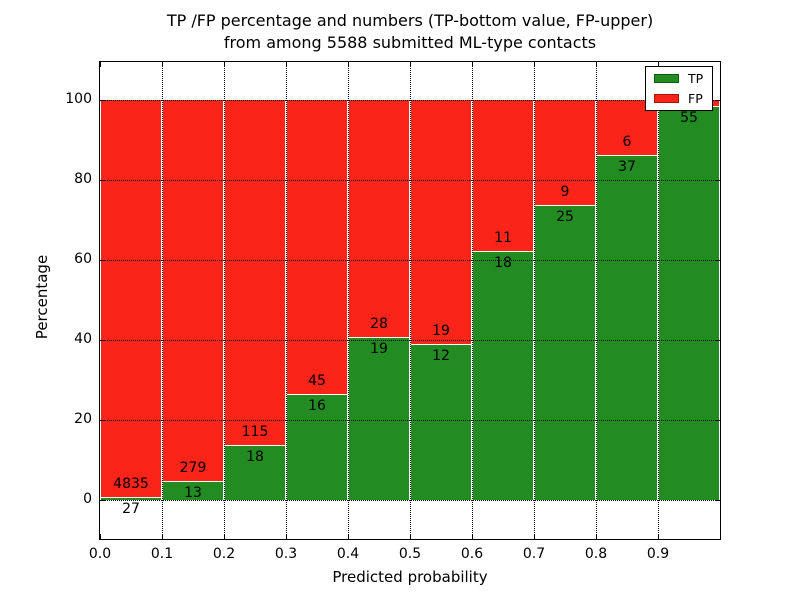 The width and height of the screenshot is (800, 600). Describe the element at coordinates (162, 554) in the screenshot. I see `x-tick-label-0.1: 0.1` at that location.